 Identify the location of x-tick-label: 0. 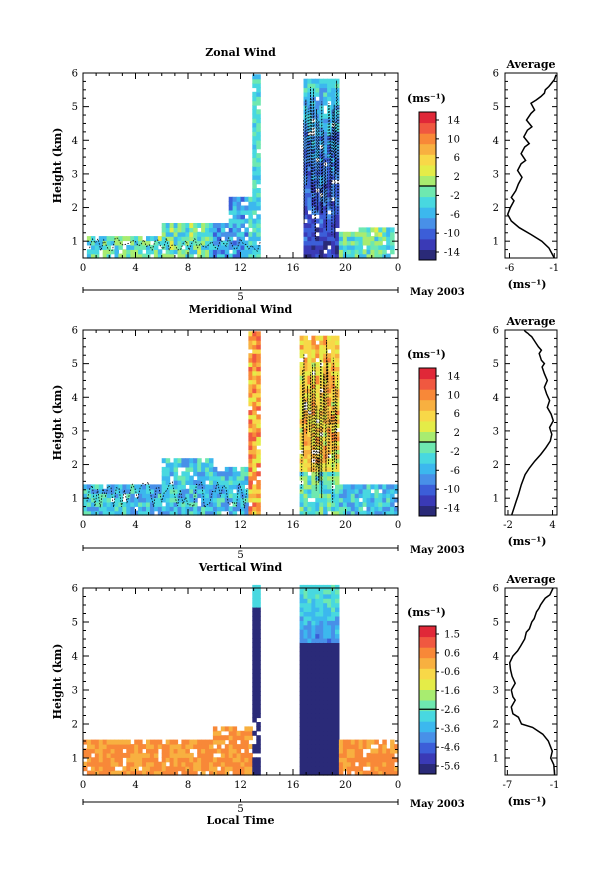
(83, 268).